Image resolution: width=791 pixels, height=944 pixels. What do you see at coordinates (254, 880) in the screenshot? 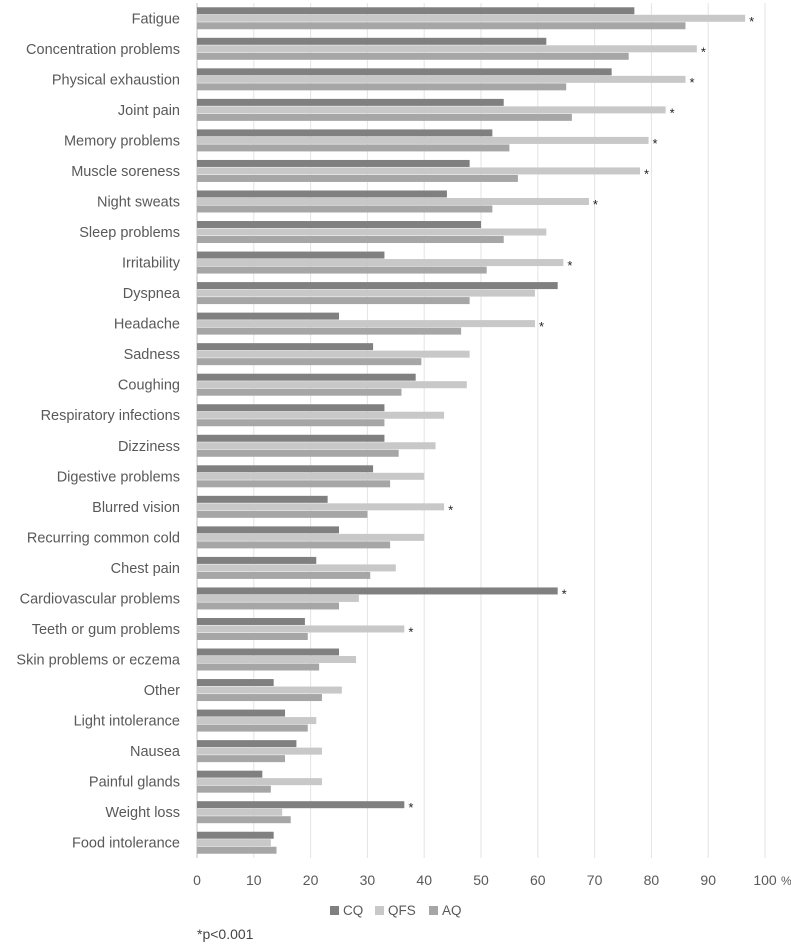
I see `x-tick-label: 10` at bounding box center [254, 880].